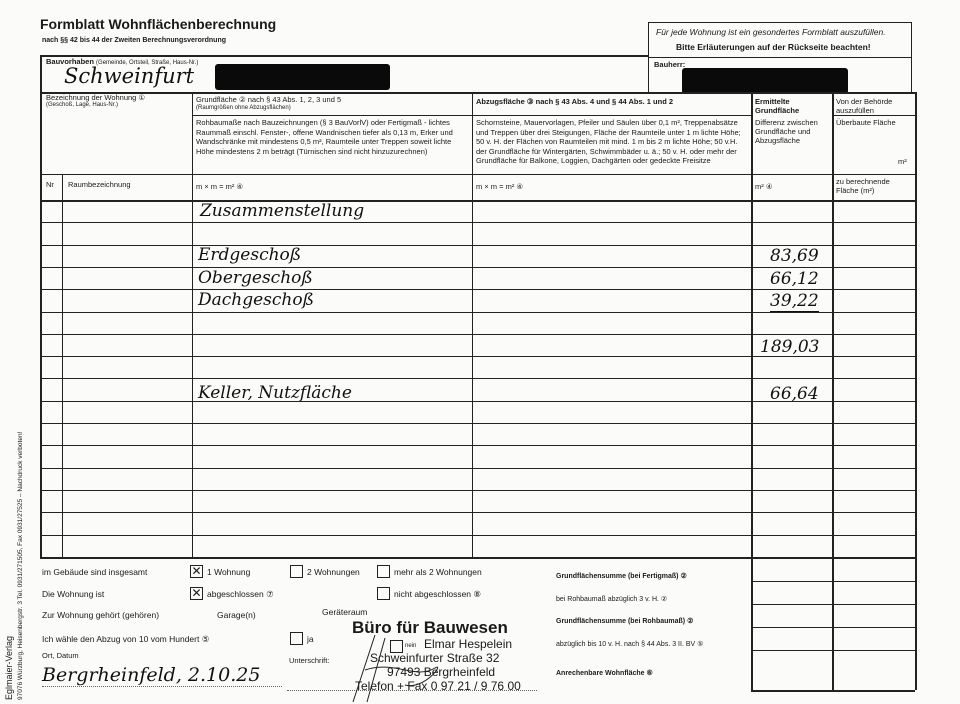 This screenshot has height=704, width=960. I want to click on checkbox-nein, so click(396, 646).